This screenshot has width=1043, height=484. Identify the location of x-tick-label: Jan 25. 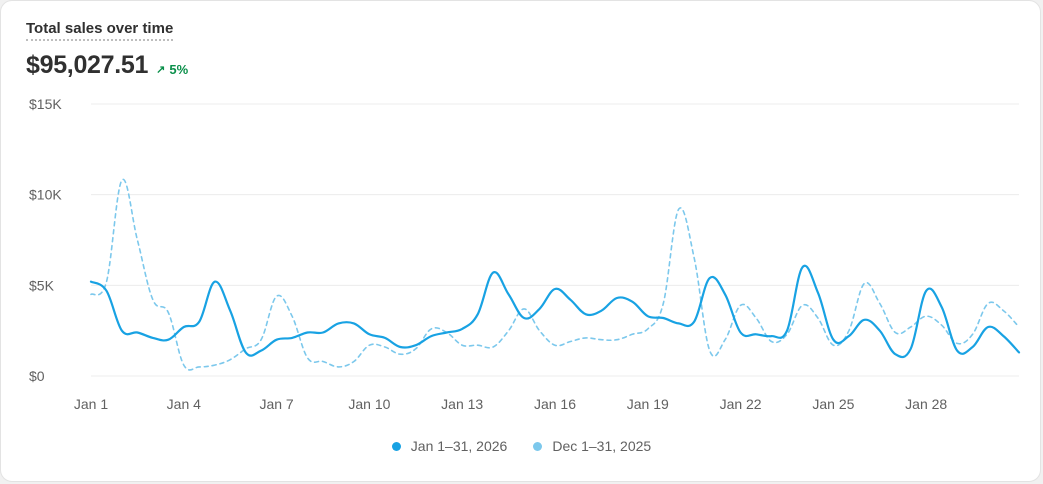
(833, 404).